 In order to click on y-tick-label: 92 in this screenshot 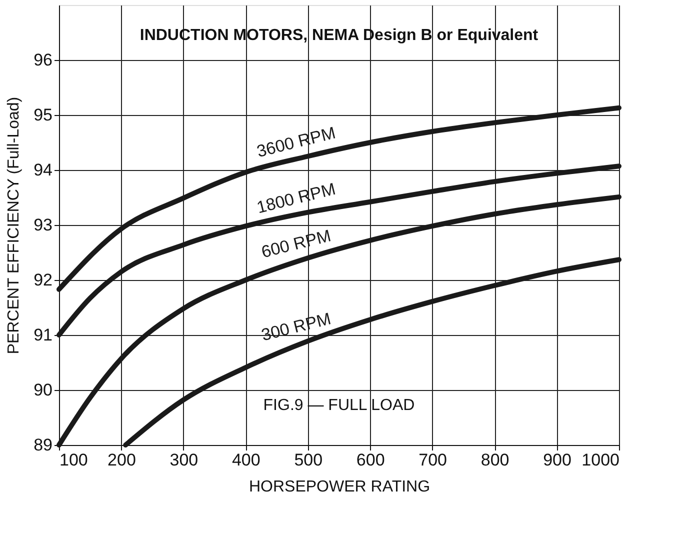, I will do `click(43, 280)`.